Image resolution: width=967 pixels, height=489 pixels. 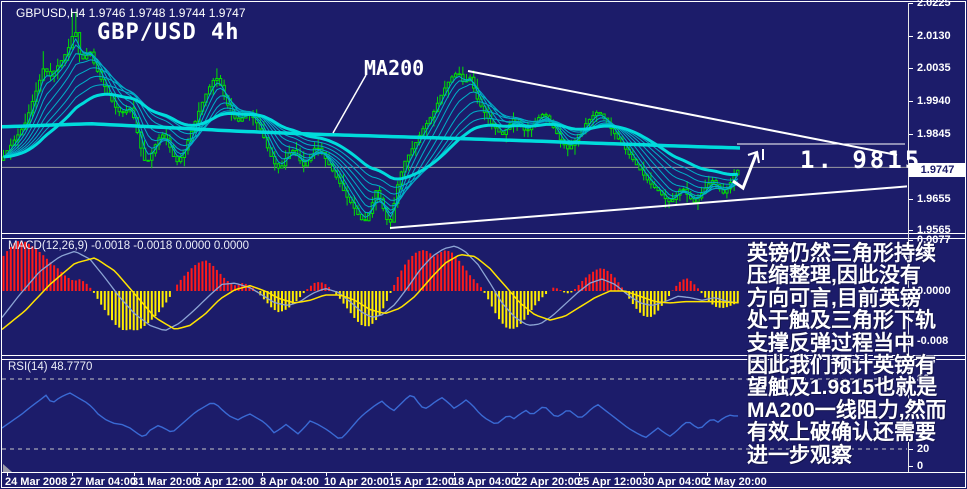 I want to click on time-axis-label: 22 Apr 20:00, so click(x=548, y=482).